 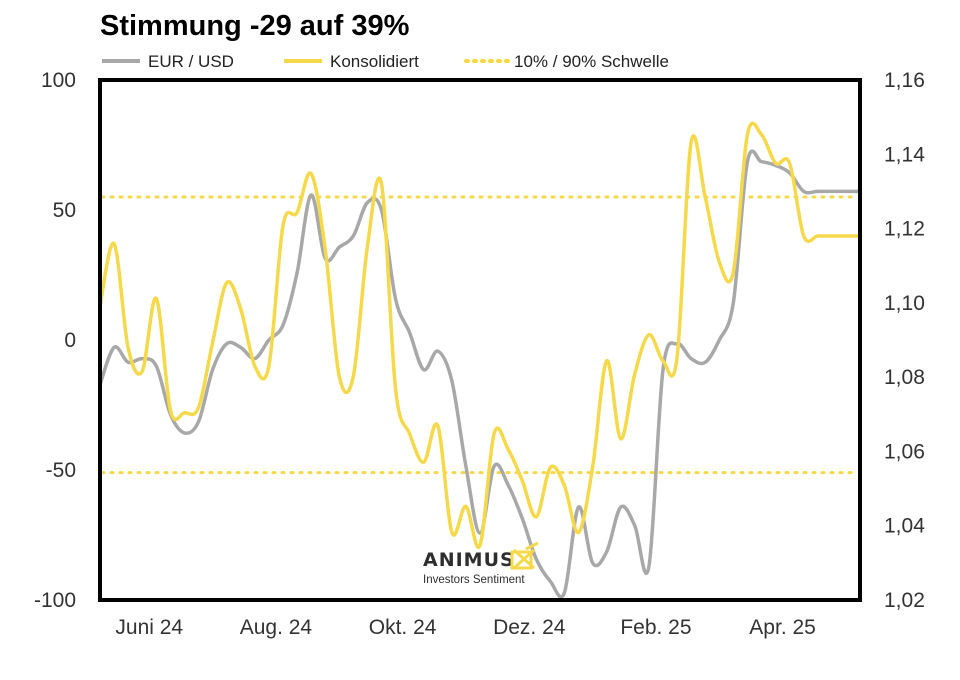 What do you see at coordinates (469, 560) in the screenshot?
I see `watermark-brand: ANIMUS` at bounding box center [469, 560].